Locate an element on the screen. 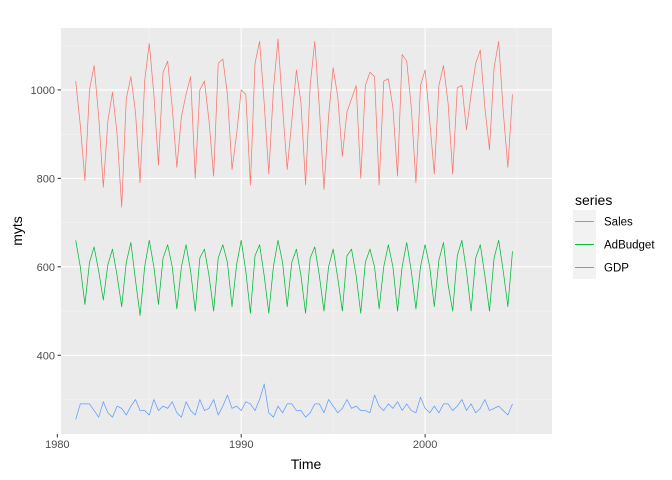 The height and width of the screenshot is (480, 672). legend: series Sales AdBudget GDP is located at coordinates (614, 235).